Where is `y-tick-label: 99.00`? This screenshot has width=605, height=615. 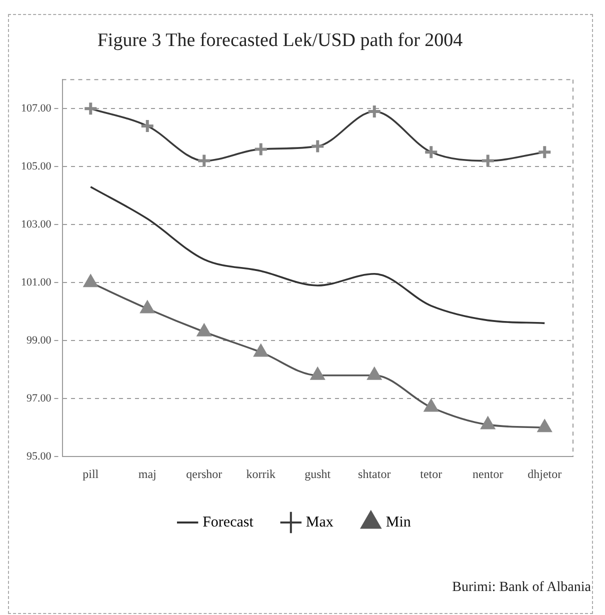
y-tick-label: 99.00 is located at coordinates (39, 340).